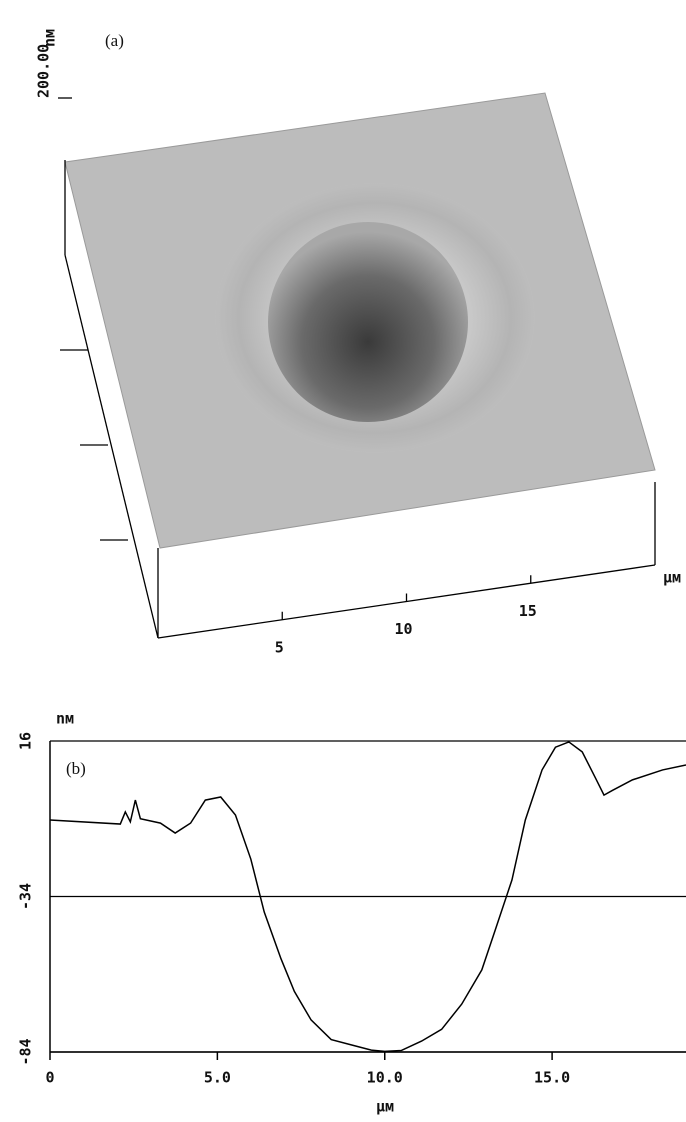 This screenshot has height=1122, width=686. Describe the element at coordinates (217, 1078) in the screenshot. I see `x-tick-label: 5.0` at that location.